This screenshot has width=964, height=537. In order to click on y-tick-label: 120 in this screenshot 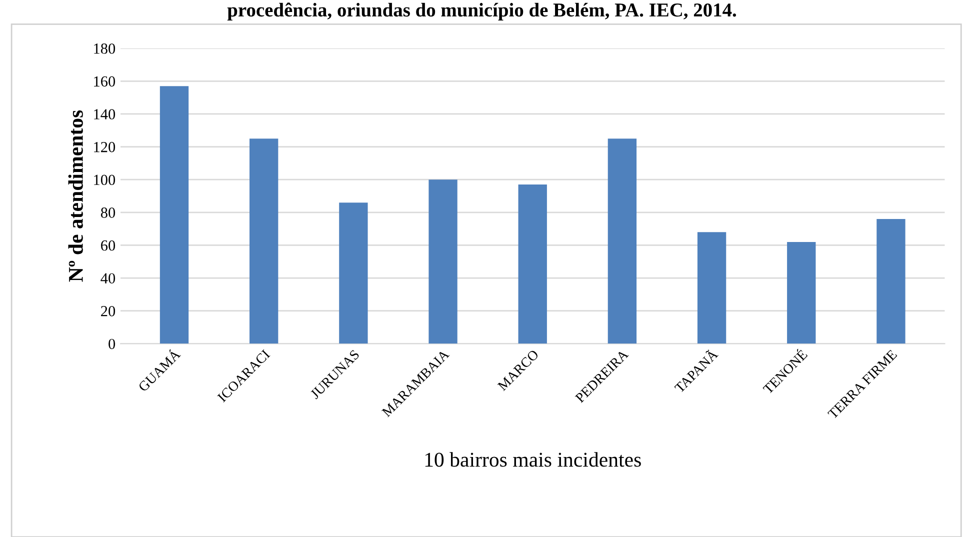, I will do `click(105, 147)`.